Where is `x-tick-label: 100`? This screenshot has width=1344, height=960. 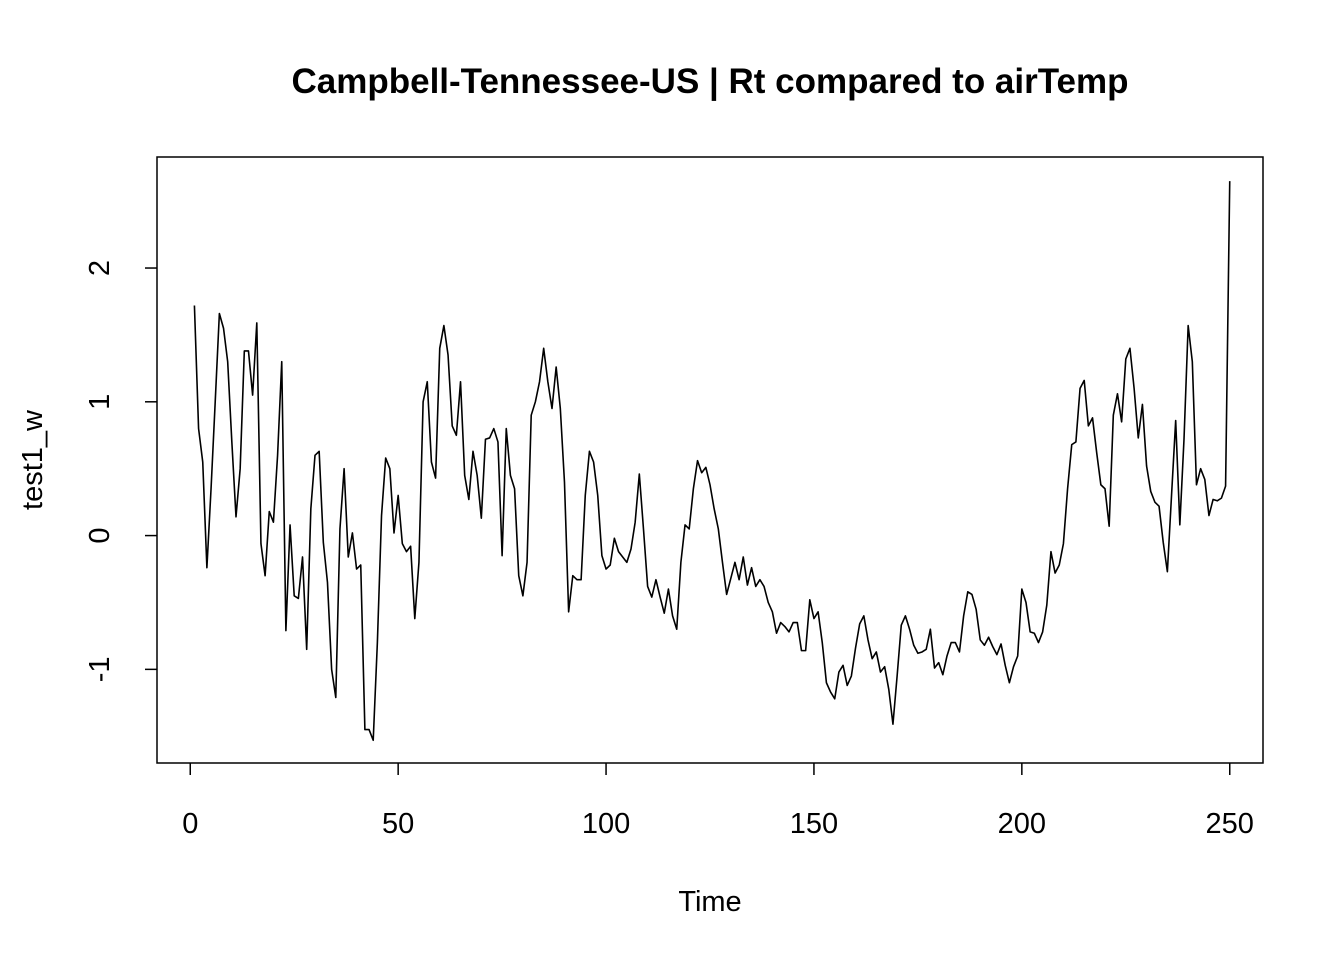
x-tick-label: 100 is located at coordinates (606, 824).